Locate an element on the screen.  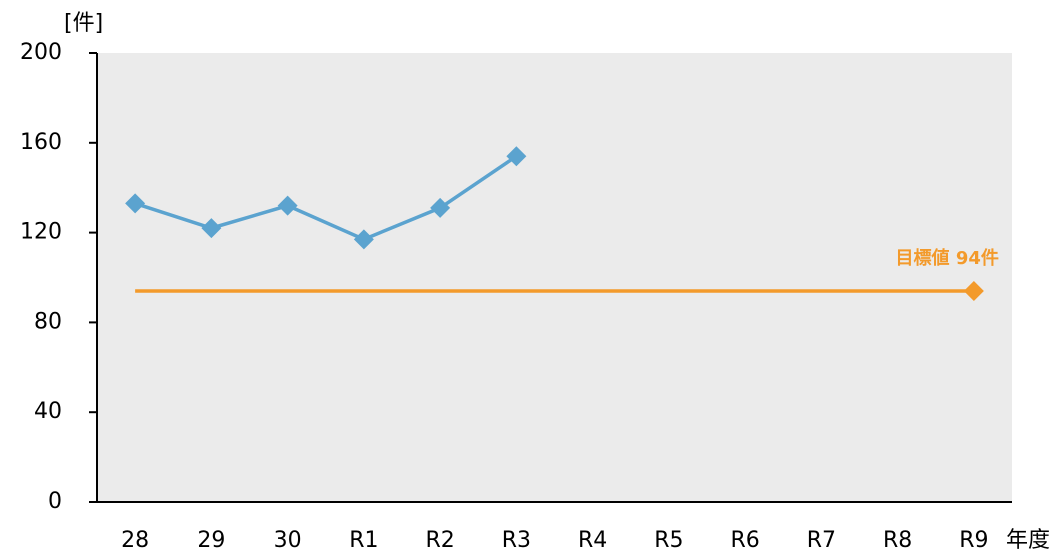
series-line is located at coordinates (326, 198).